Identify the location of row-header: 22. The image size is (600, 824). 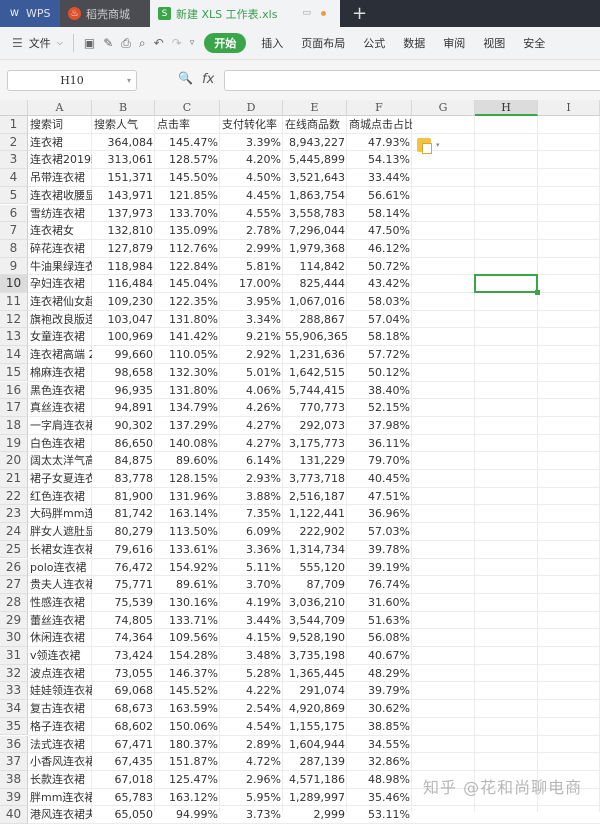
(14, 496).